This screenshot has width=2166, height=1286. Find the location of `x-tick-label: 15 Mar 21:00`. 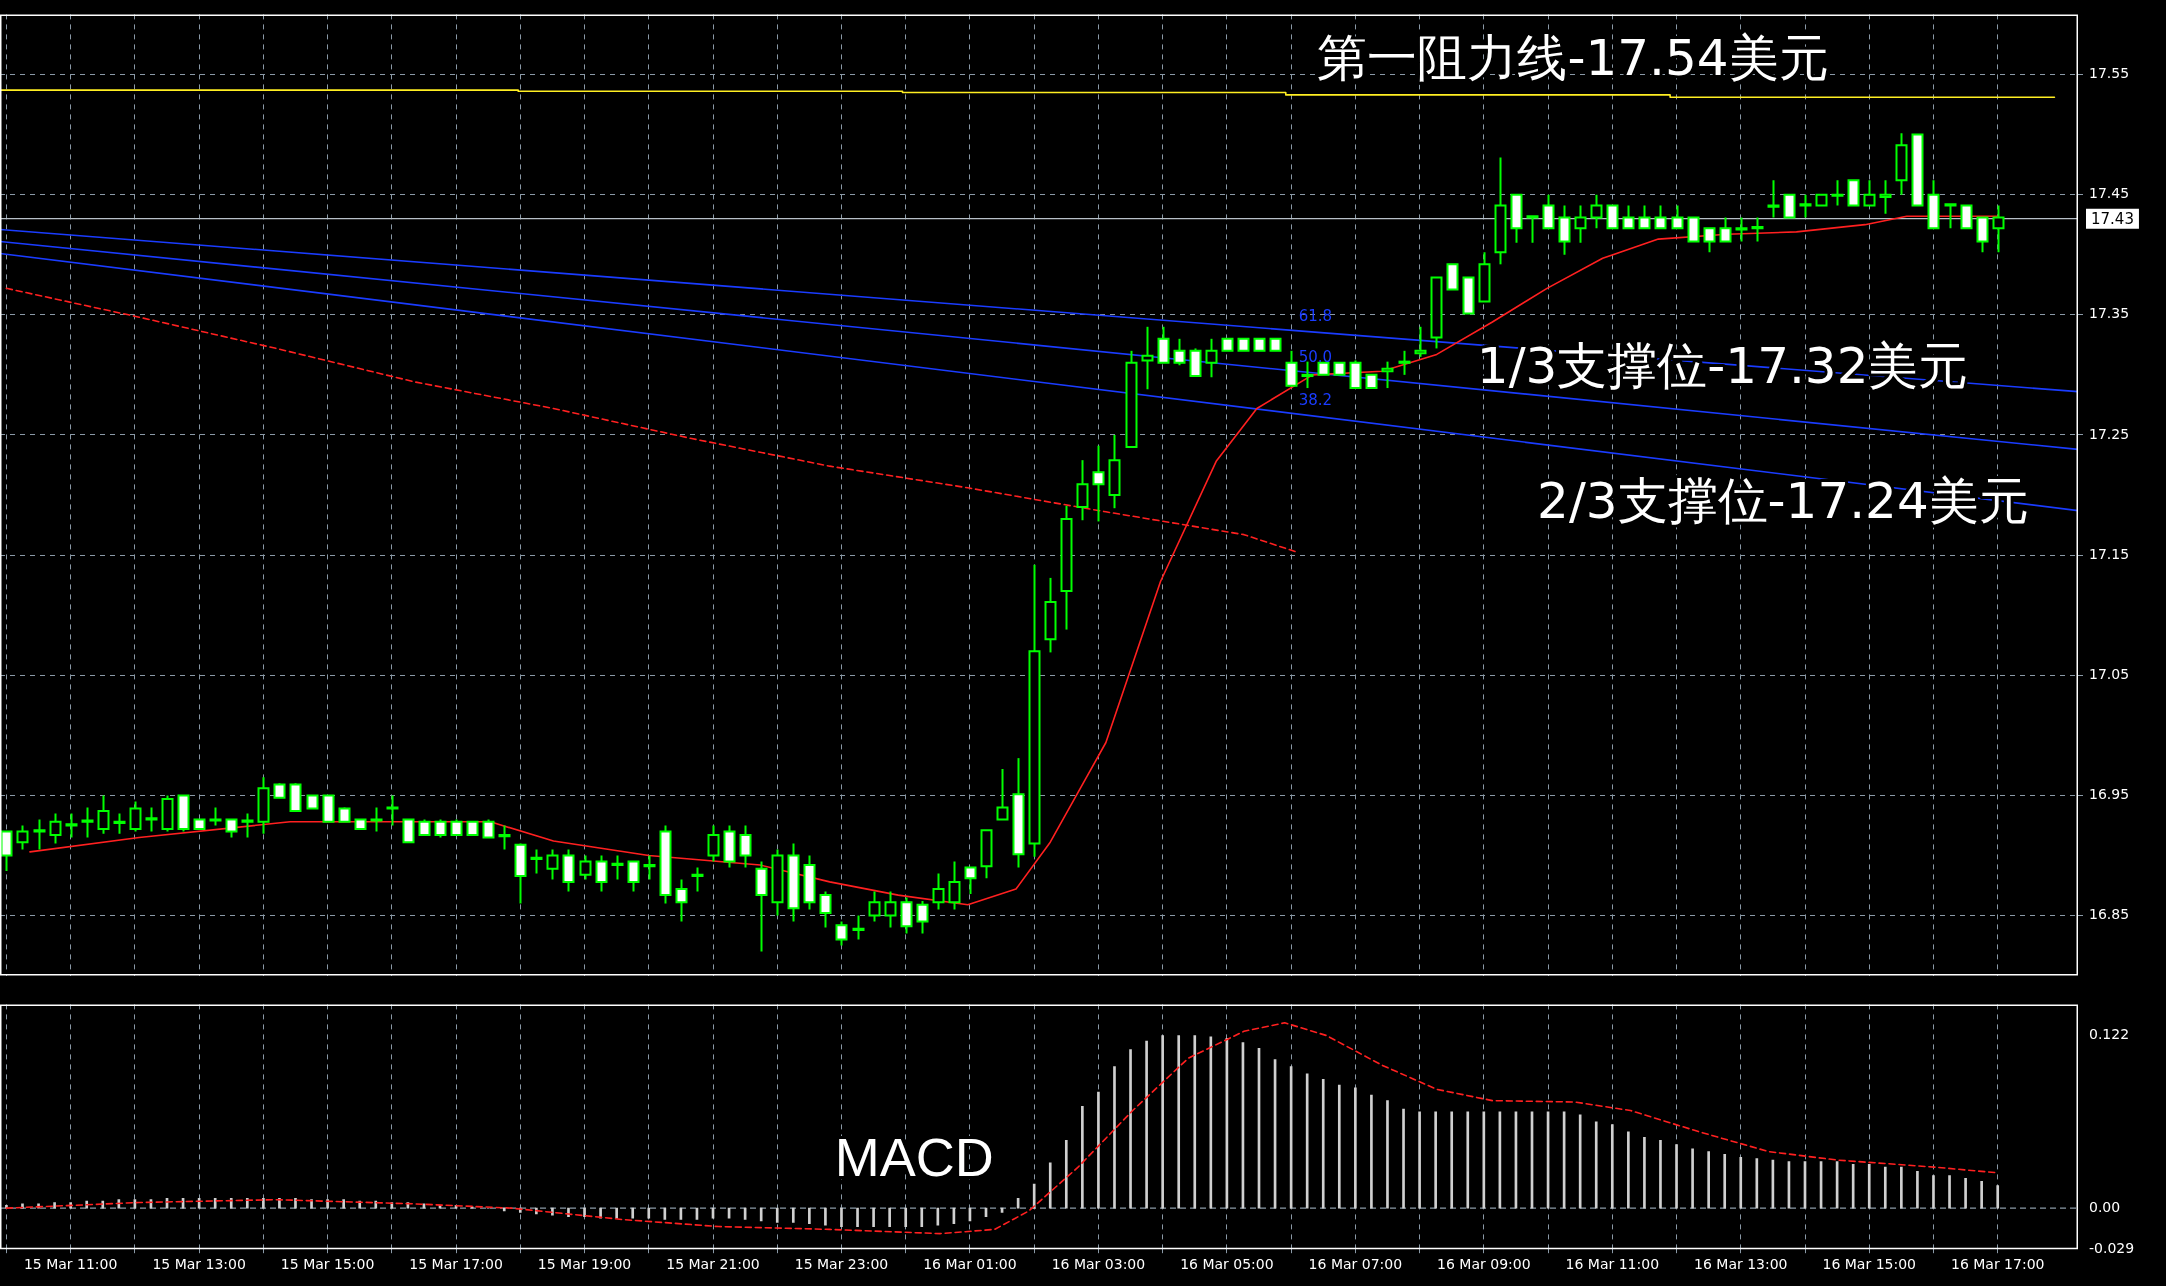

x-tick-label: 15 Mar 21:00 is located at coordinates (713, 1264).